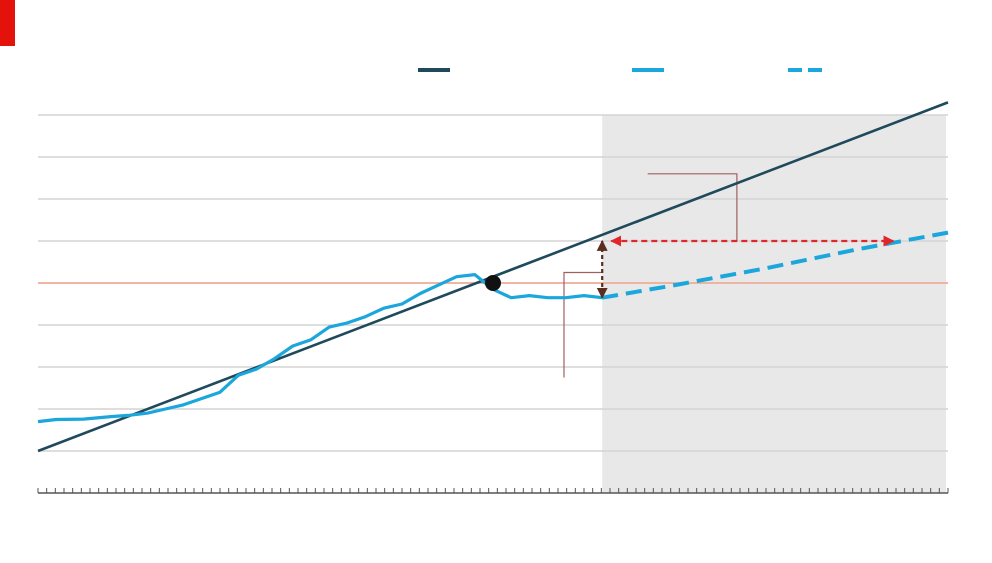 This screenshot has height=563, width=992. I want to click on callout-lines, so click(650, 275).